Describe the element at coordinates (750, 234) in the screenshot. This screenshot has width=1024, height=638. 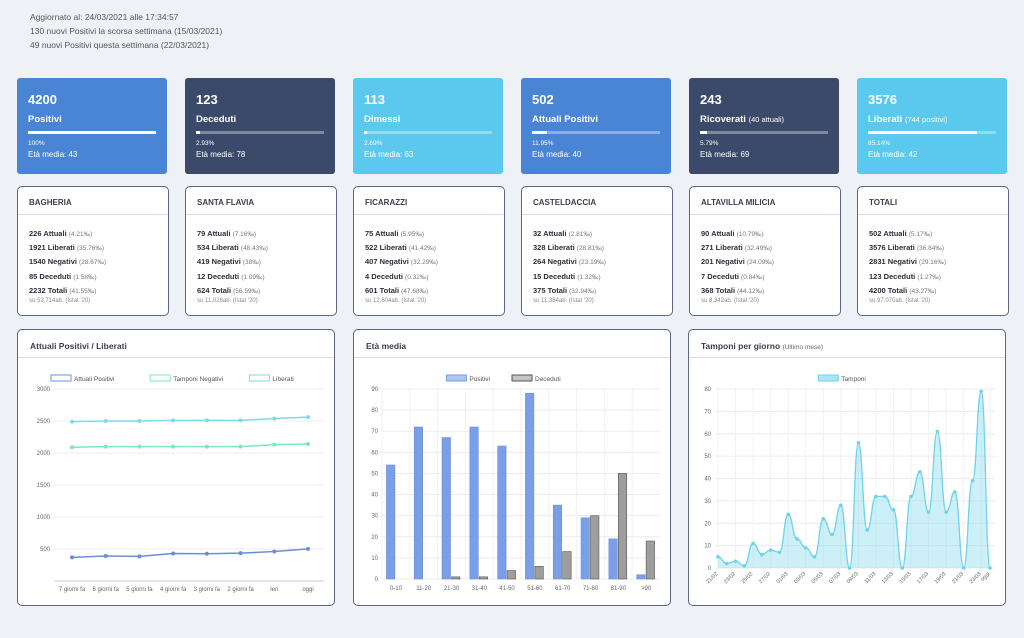
I see `town-stat-permille: (10.79‰)` at that location.